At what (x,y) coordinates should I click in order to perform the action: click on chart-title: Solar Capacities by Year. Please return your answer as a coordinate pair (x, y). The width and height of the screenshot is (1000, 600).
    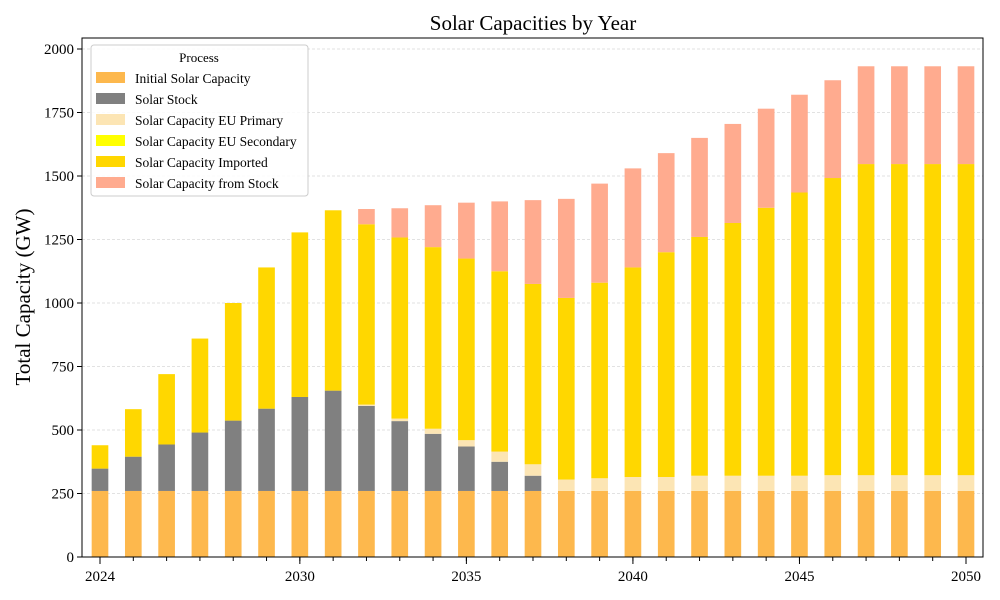
    Looking at the image, I should click on (533, 23).